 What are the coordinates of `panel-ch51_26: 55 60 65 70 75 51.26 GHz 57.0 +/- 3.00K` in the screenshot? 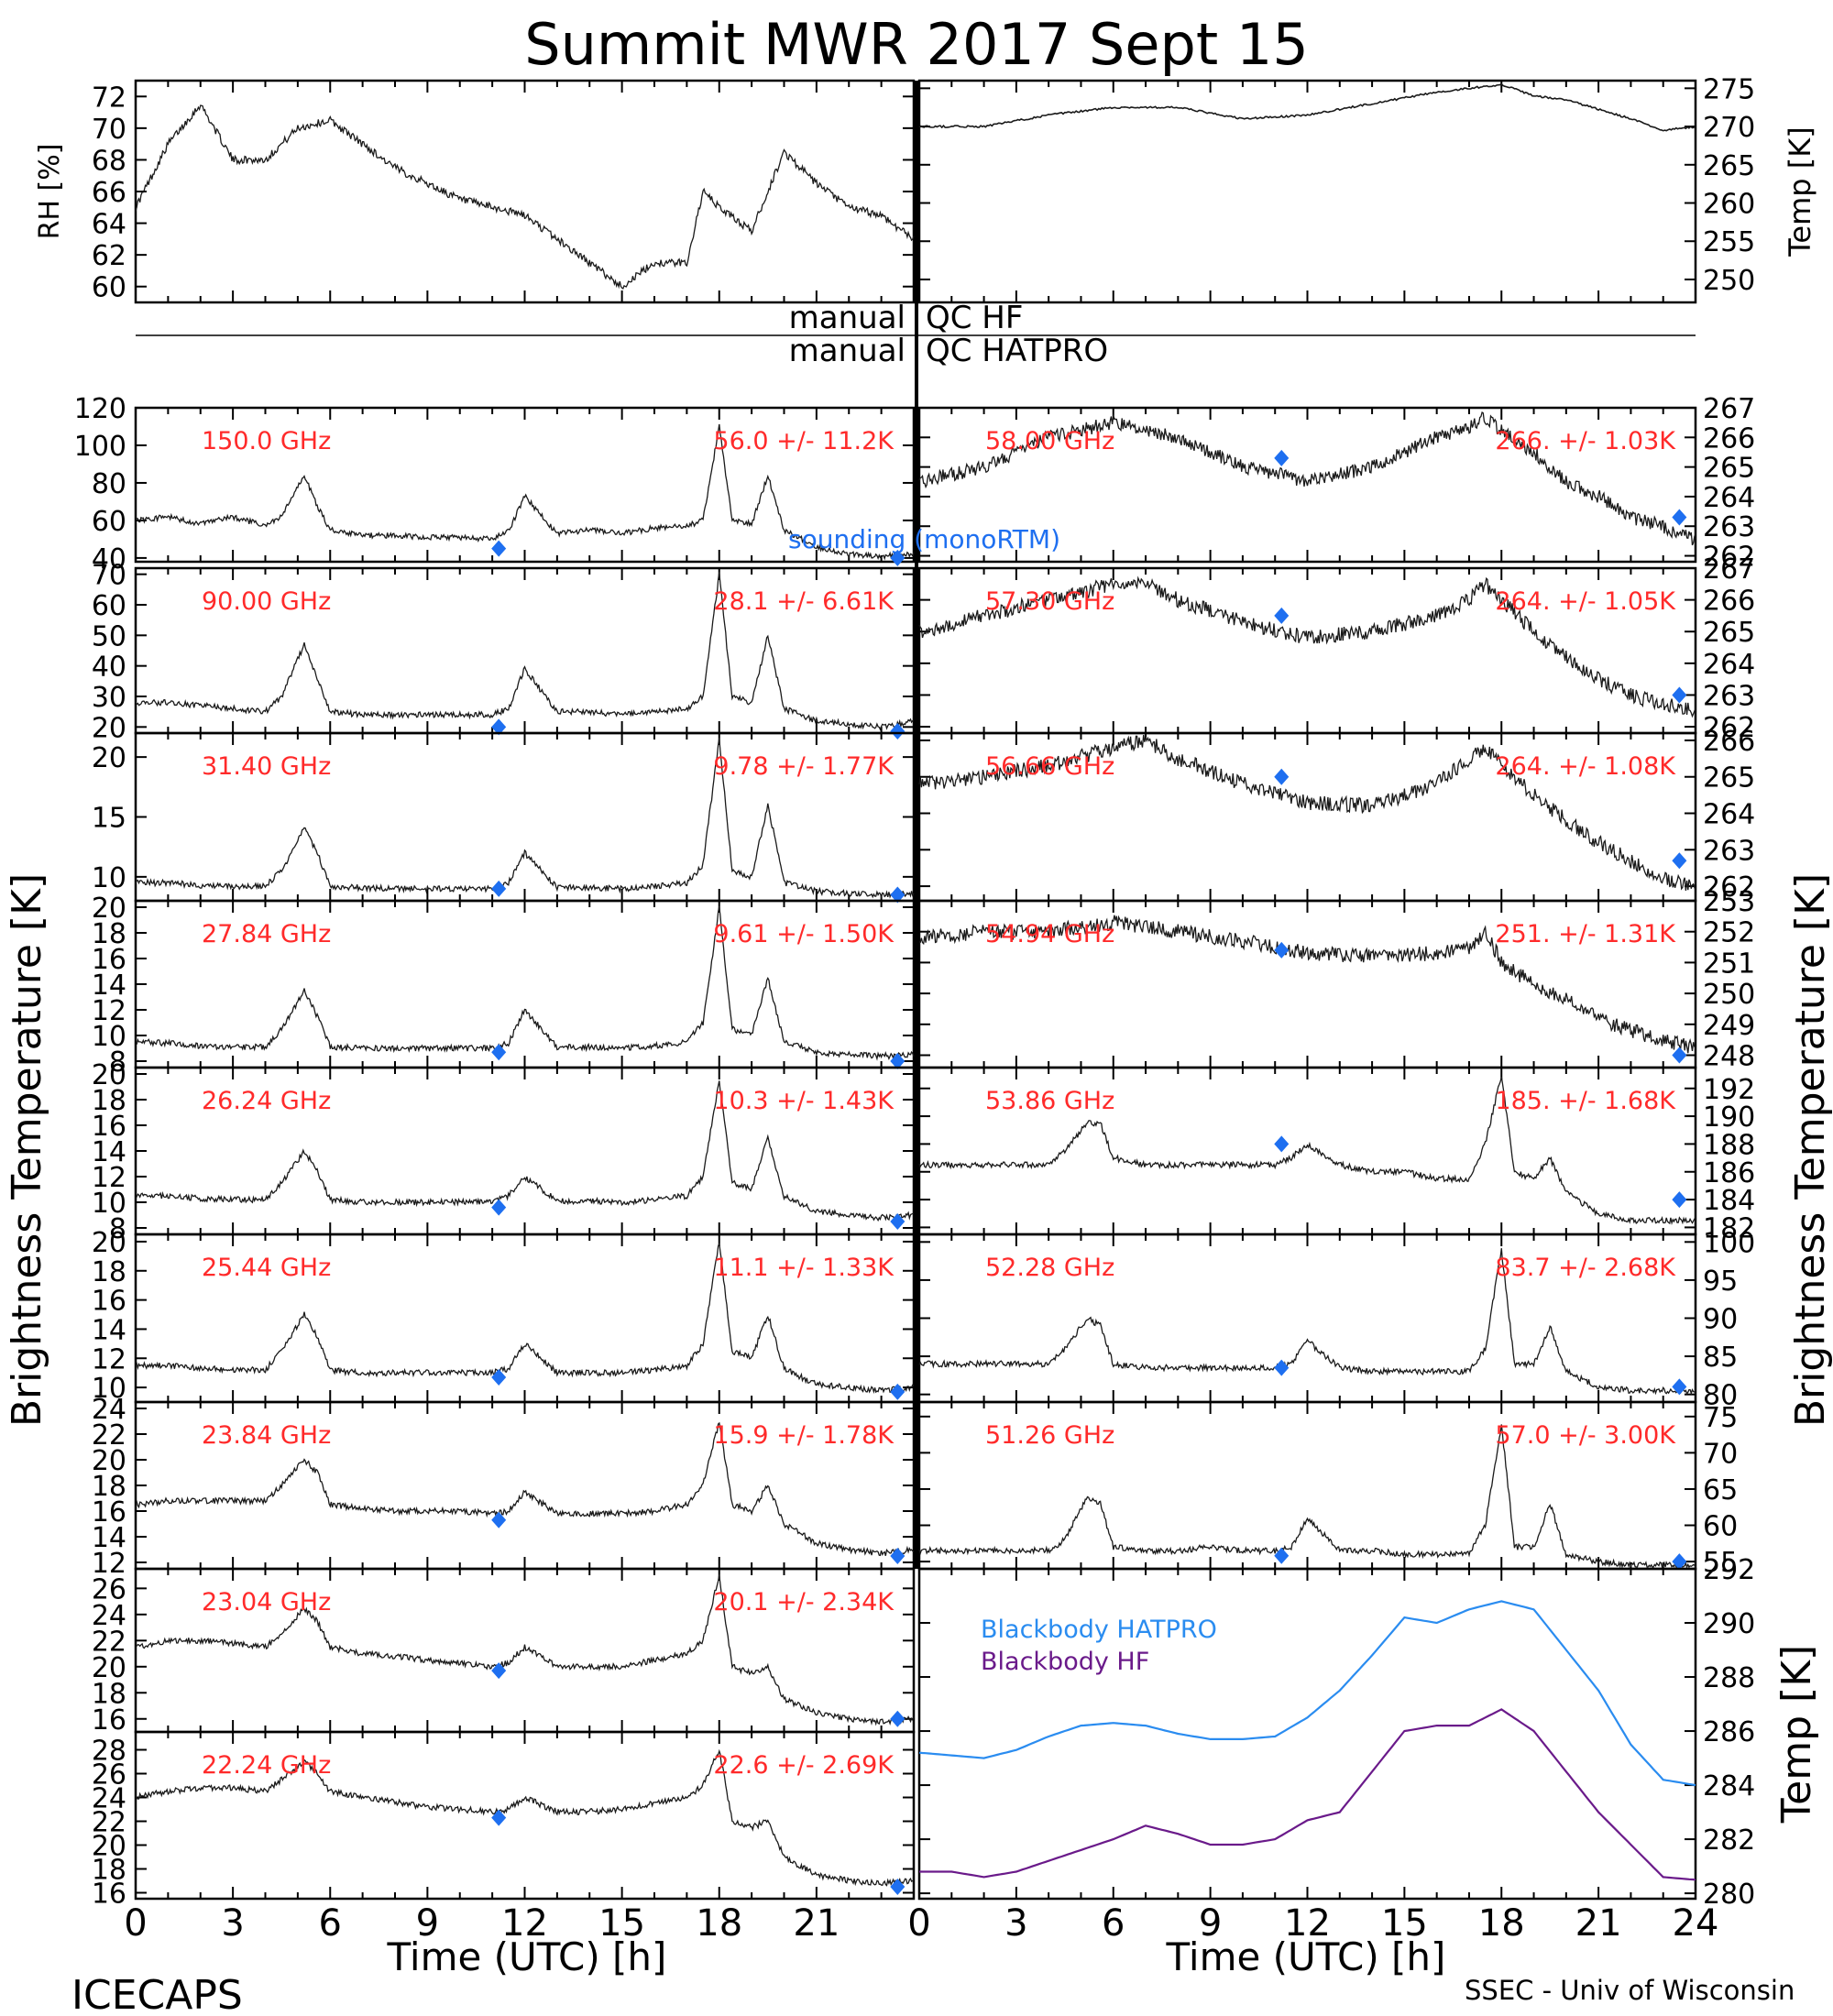 It's located at (1327, 1489).